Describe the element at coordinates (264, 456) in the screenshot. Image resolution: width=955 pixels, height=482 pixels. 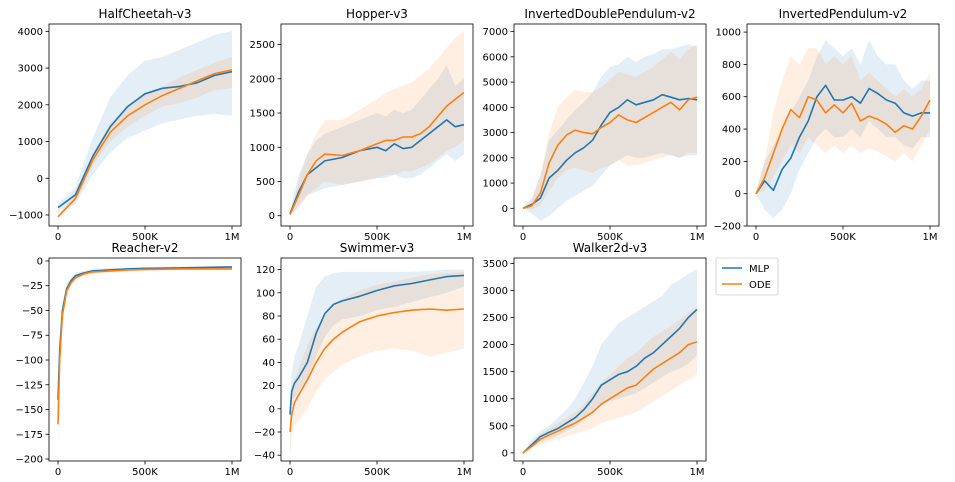
I see `y-tick-label: −40` at that location.